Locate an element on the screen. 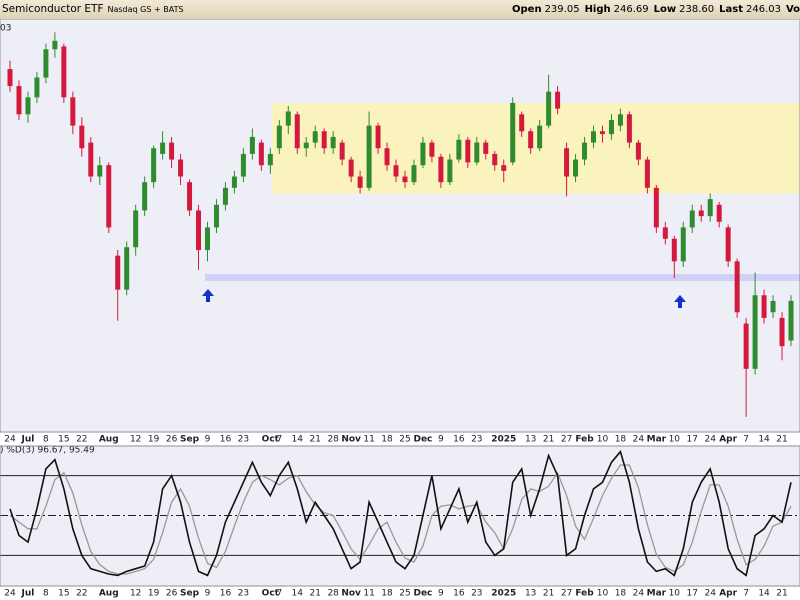 The height and width of the screenshot is (600, 800). x-tick-label: 12 is located at coordinates (135, 594).